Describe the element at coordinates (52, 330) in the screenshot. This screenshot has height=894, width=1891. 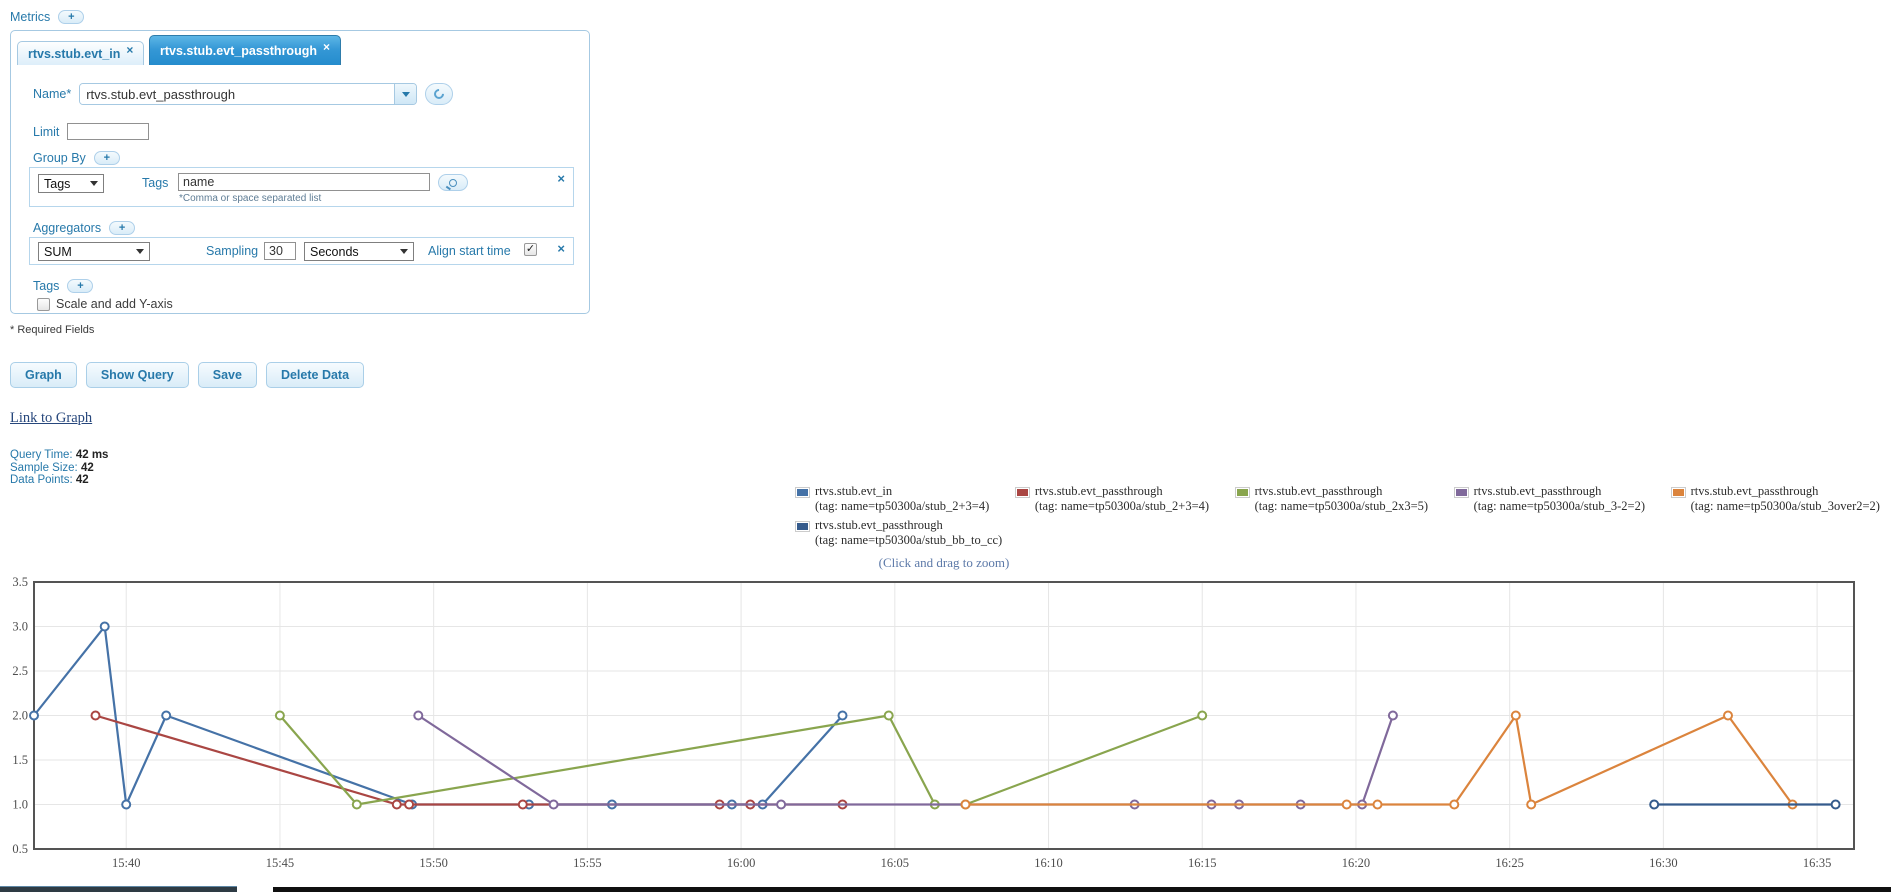
I see `required-fields-note: * Required Fields` at that location.